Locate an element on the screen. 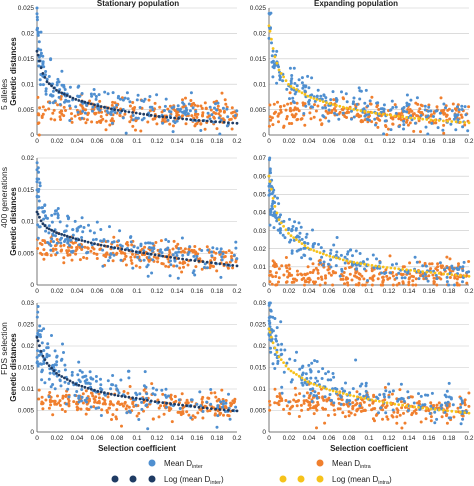  x-tick-label: 0.16 is located at coordinates (429, 438).